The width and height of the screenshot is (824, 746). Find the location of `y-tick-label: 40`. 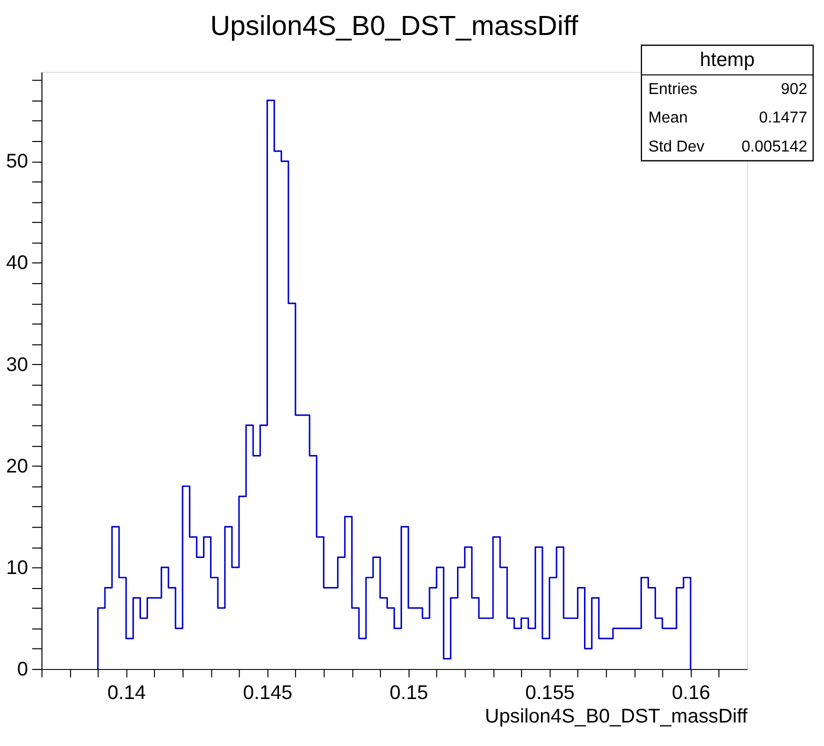

y-tick-label: 40 is located at coordinates (17, 263).